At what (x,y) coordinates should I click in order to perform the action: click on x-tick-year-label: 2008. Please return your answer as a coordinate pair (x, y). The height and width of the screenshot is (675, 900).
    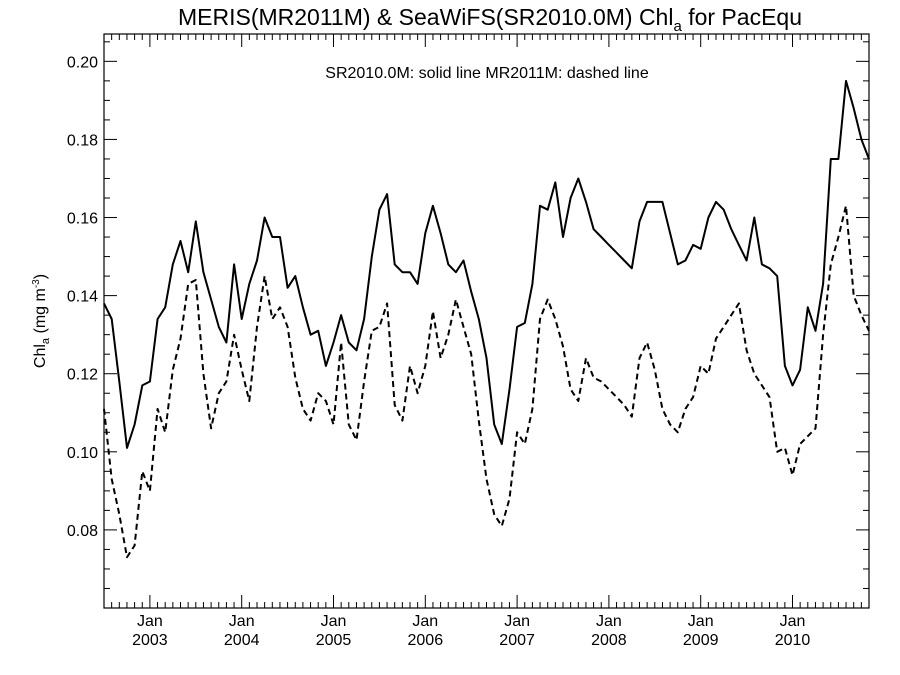
    Looking at the image, I should click on (609, 640).